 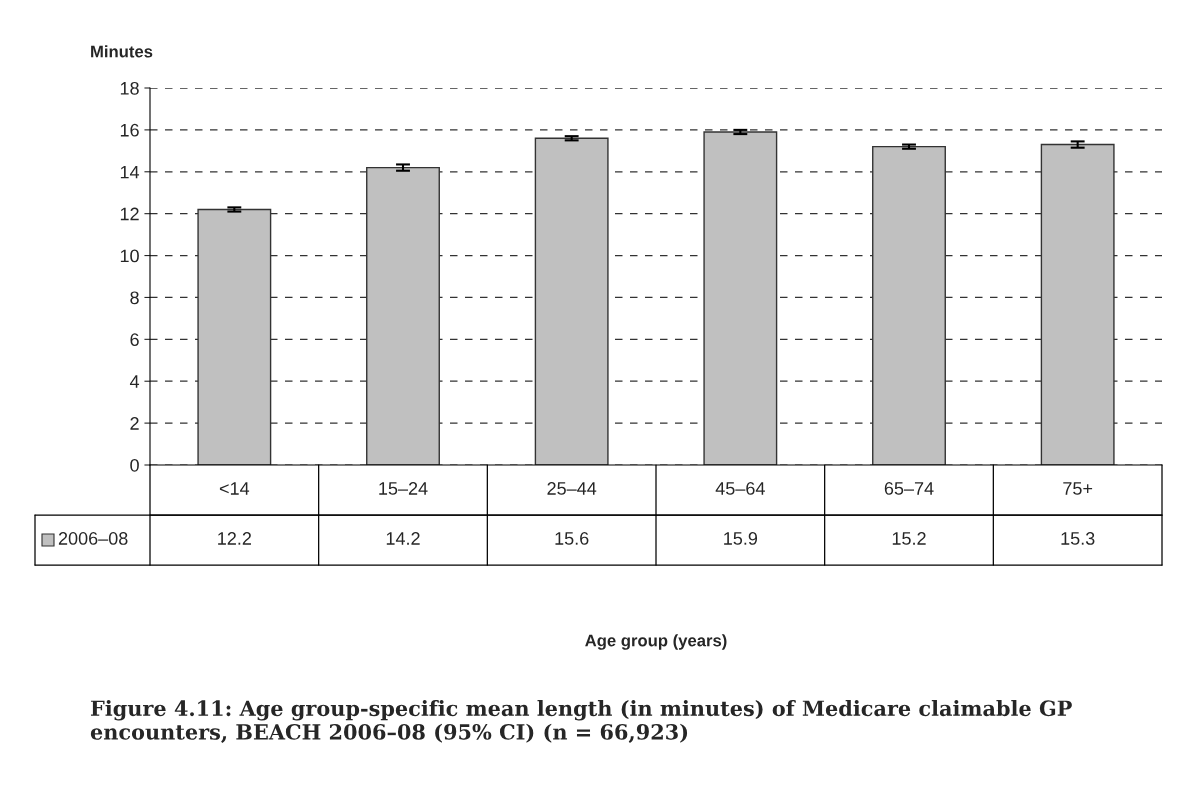 I want to click on data-label: 15.9, so click(x=741, y=538).